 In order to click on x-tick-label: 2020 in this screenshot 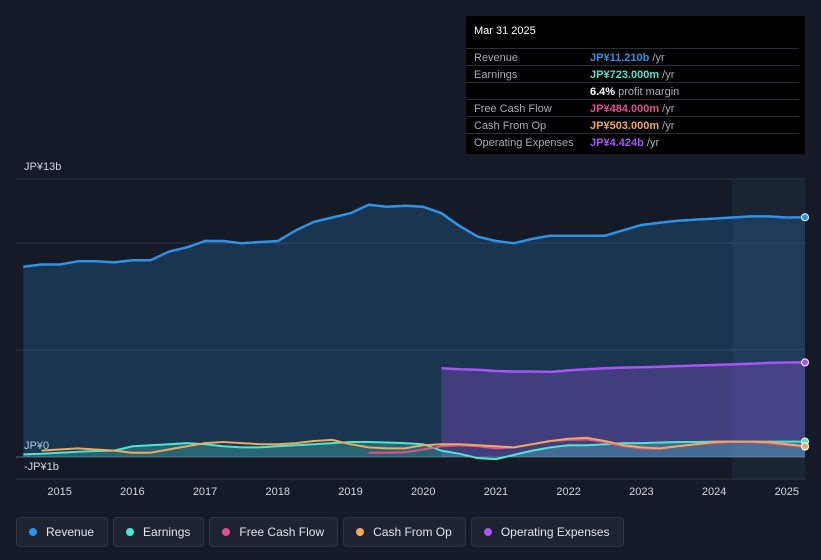, I will do `click(423, 492)`.